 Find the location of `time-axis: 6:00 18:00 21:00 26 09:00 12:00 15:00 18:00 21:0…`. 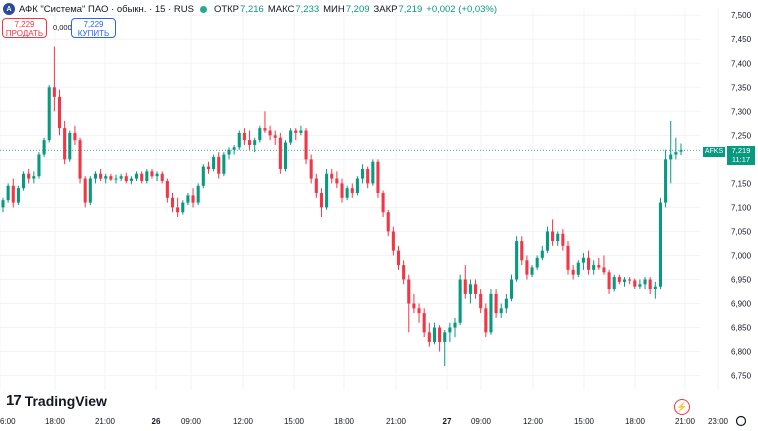

time-axis: 6:00 18:00 21:00 26 09:00 12:00 15:00 18:00 21:0… is located at coordinates (364, 421).